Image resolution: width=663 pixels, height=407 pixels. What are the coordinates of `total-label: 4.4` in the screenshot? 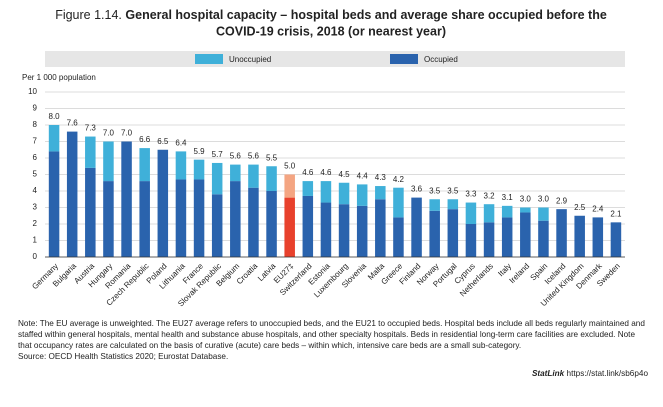 It's located at (363, 176).